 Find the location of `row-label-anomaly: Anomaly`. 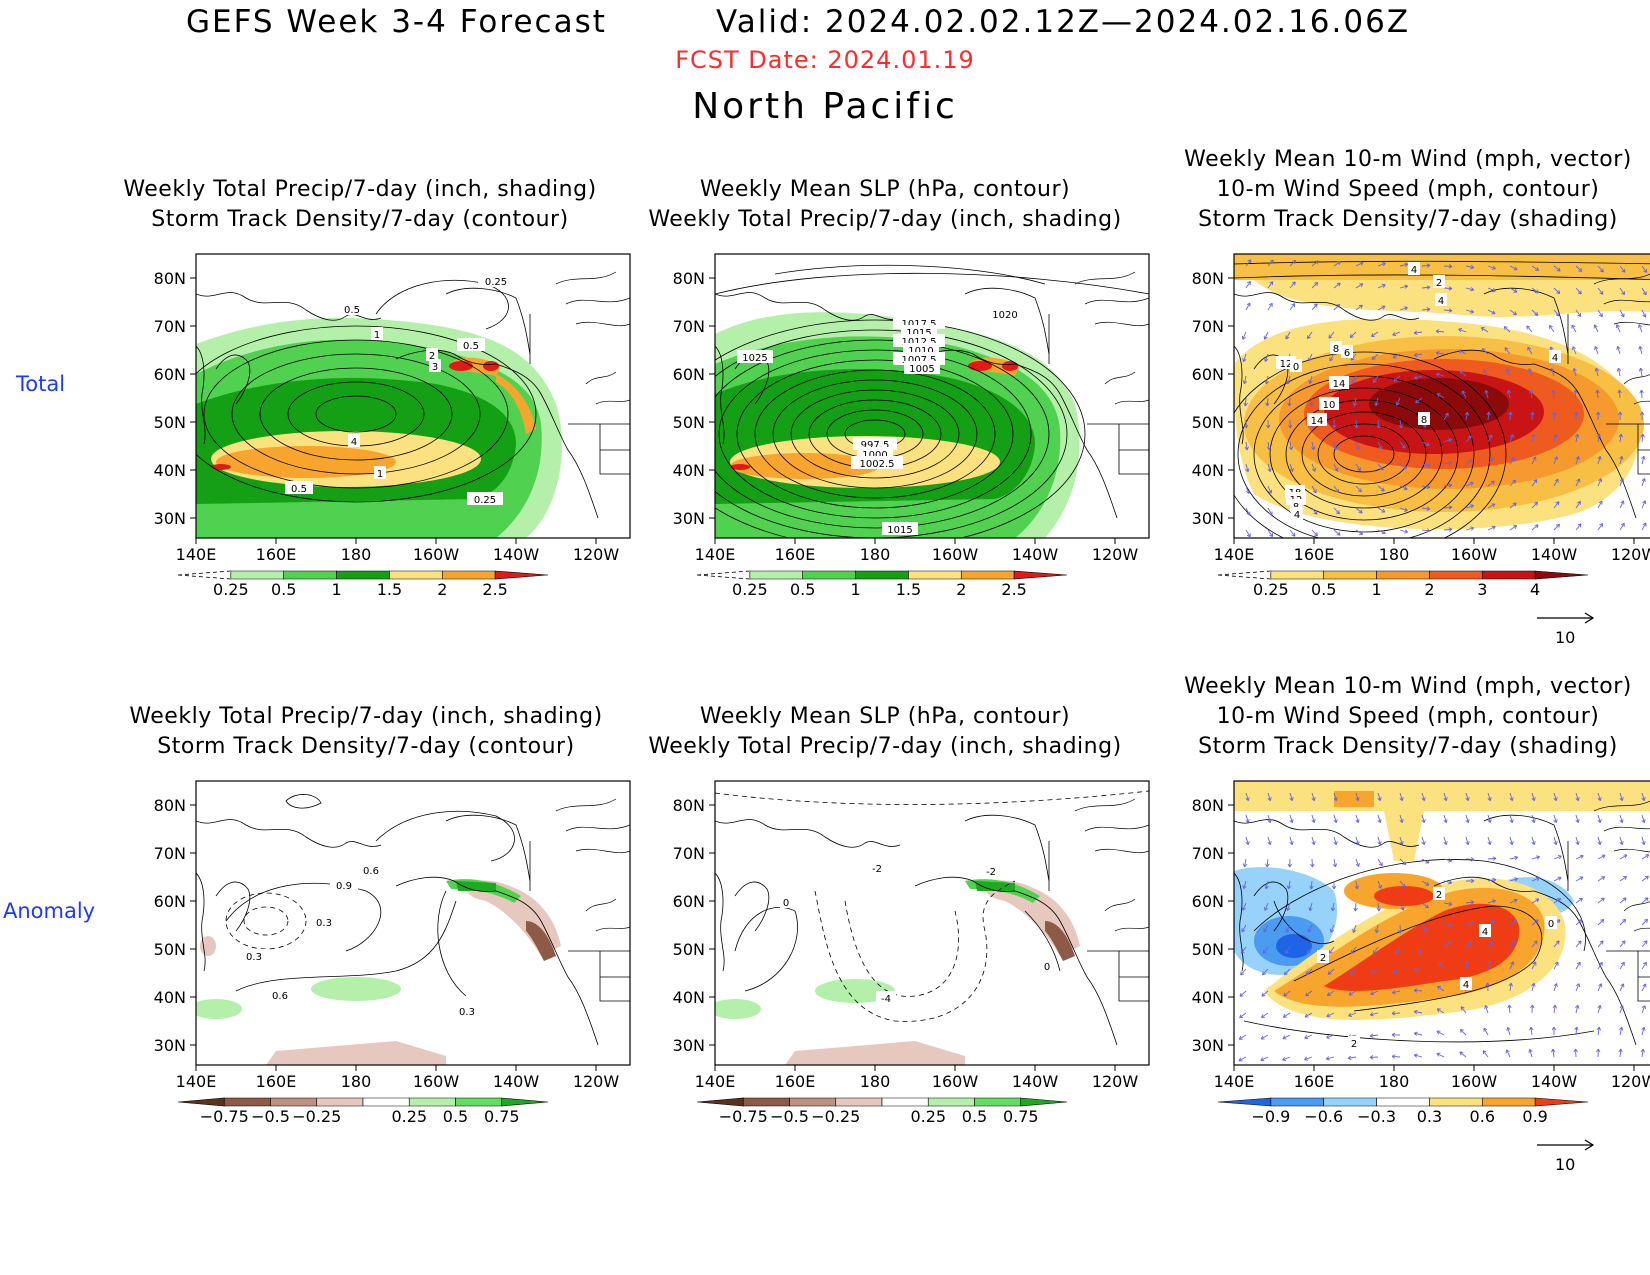

row-label-anomaly: Anomaly is located at coordinates (49, 911).